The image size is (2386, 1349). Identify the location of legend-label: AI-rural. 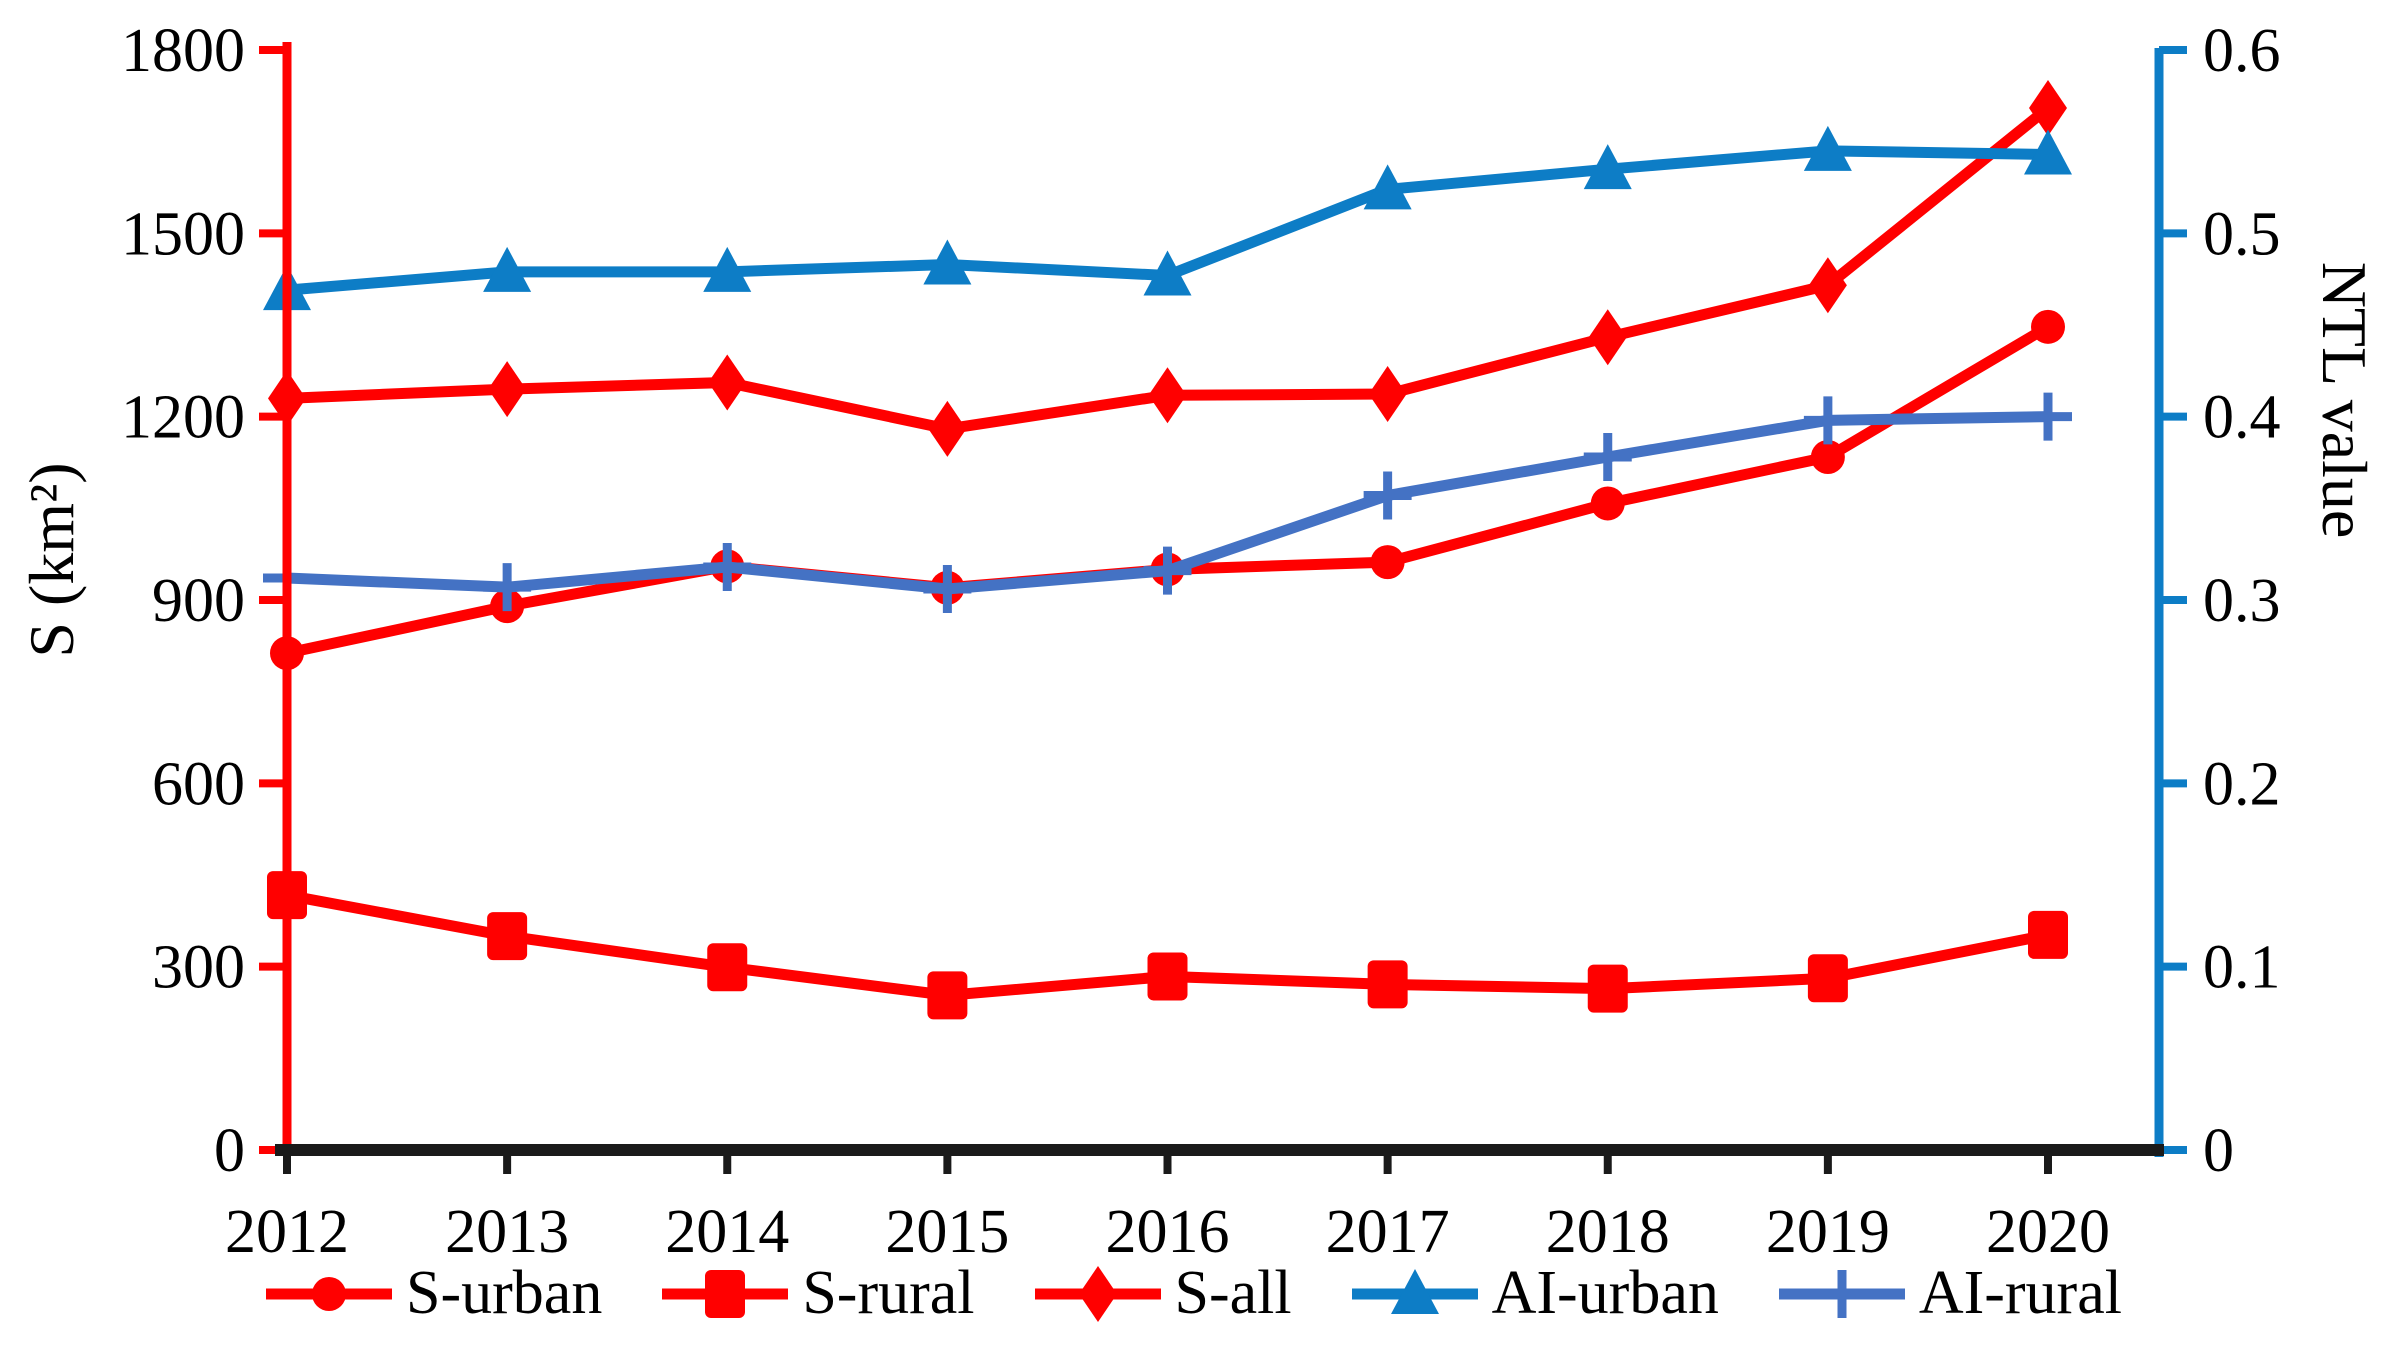
(2020, 1293).